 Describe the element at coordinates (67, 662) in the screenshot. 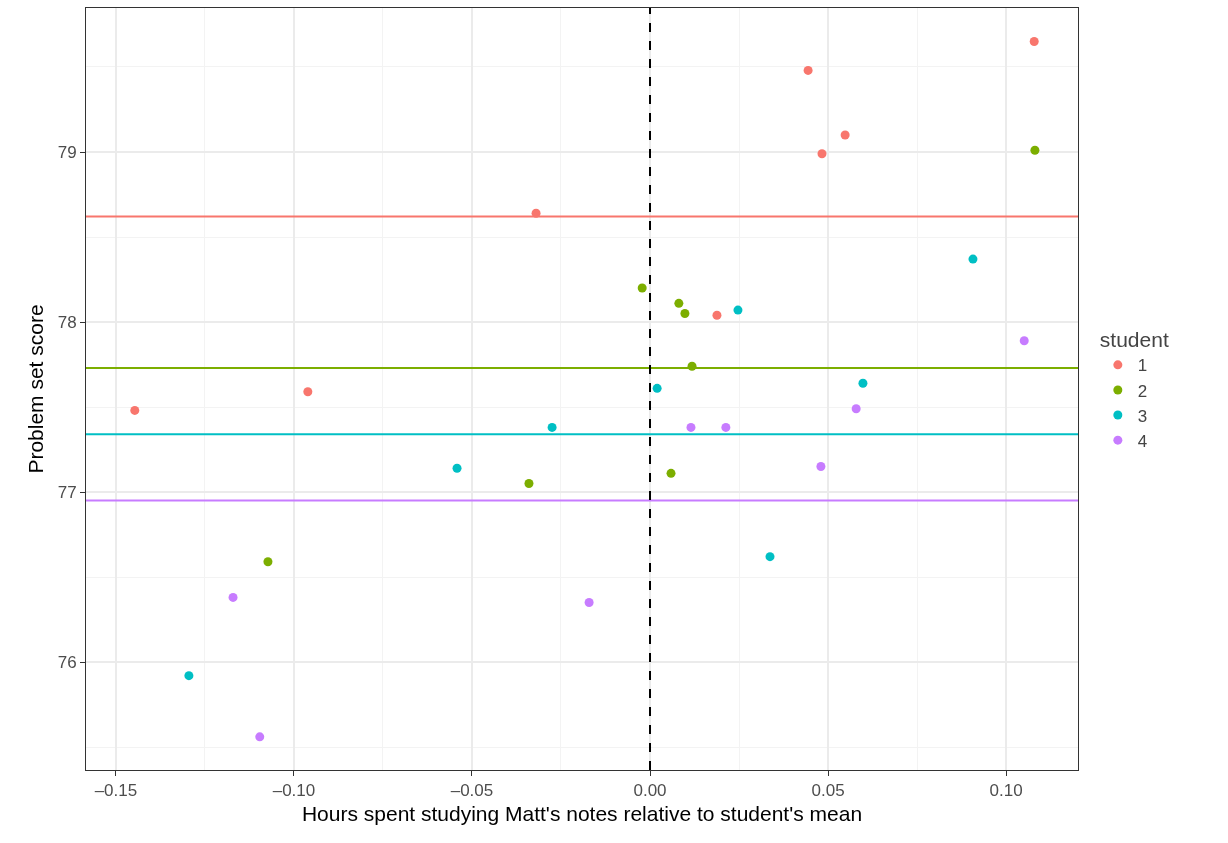

I see `y-tick-label: 76` at that location.